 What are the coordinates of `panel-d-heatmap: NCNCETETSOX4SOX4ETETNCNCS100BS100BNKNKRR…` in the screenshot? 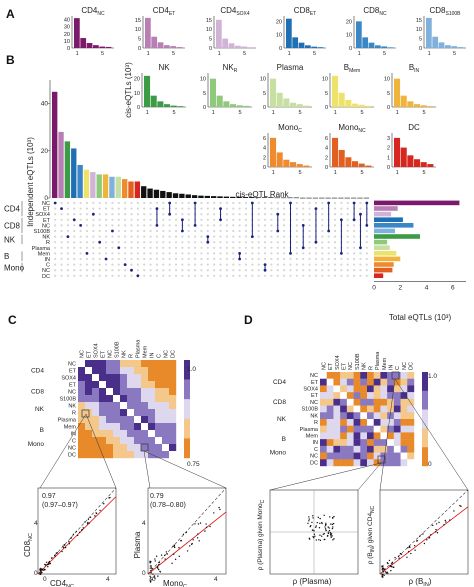 It's located at (349, 409).